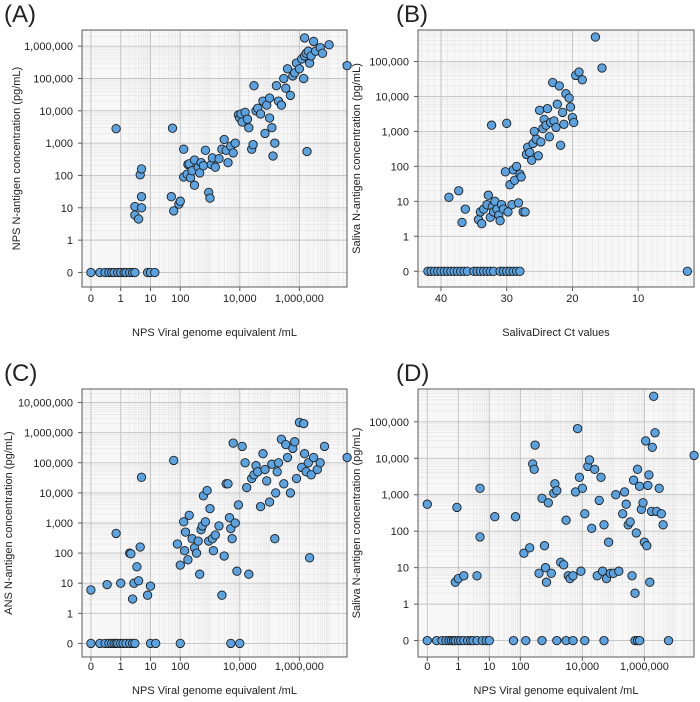  What do you see at coordinates (357, 523) in the screenshot?
I see `y-axis-title: Saliva N-antigen concentration (pg/mL)` at bounding box center [357, 523].